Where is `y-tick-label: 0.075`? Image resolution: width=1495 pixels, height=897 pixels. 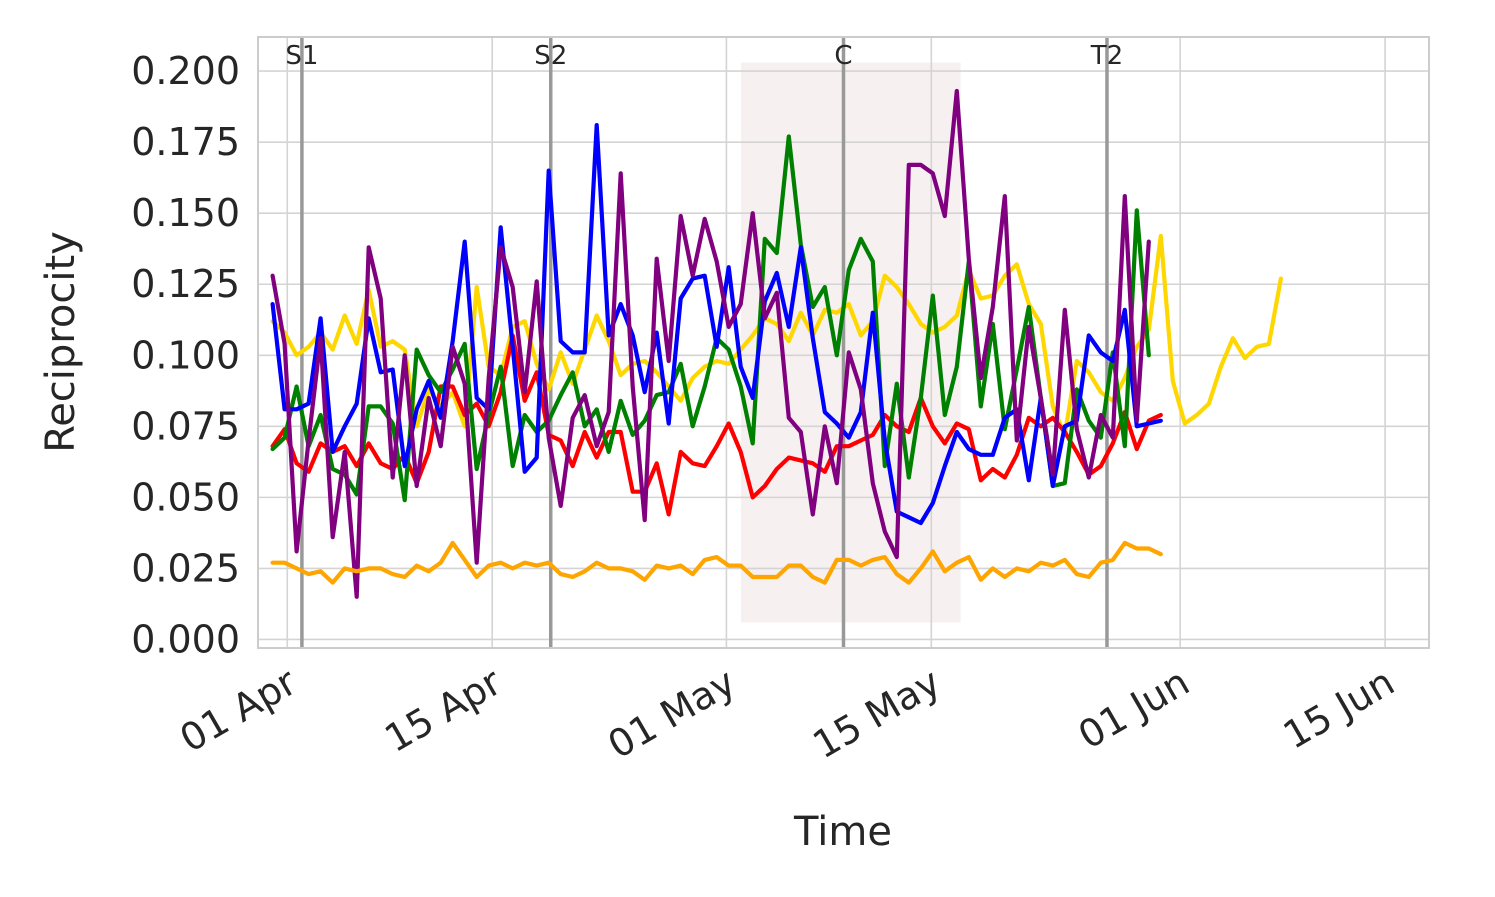 y-tick-label: 0.075 is located at coordinates (185, 426).